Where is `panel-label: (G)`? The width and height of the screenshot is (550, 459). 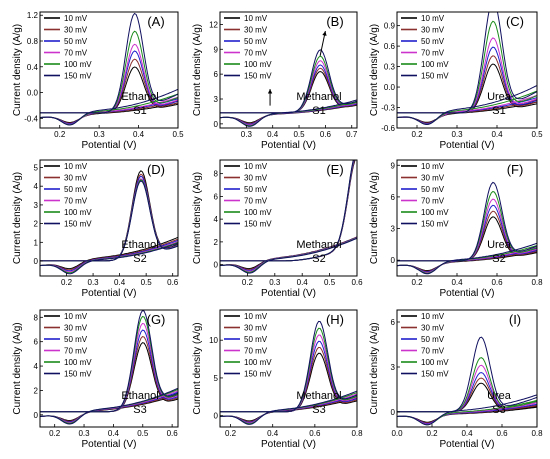
panel-label: (G) is located at coordinates (156, 319).